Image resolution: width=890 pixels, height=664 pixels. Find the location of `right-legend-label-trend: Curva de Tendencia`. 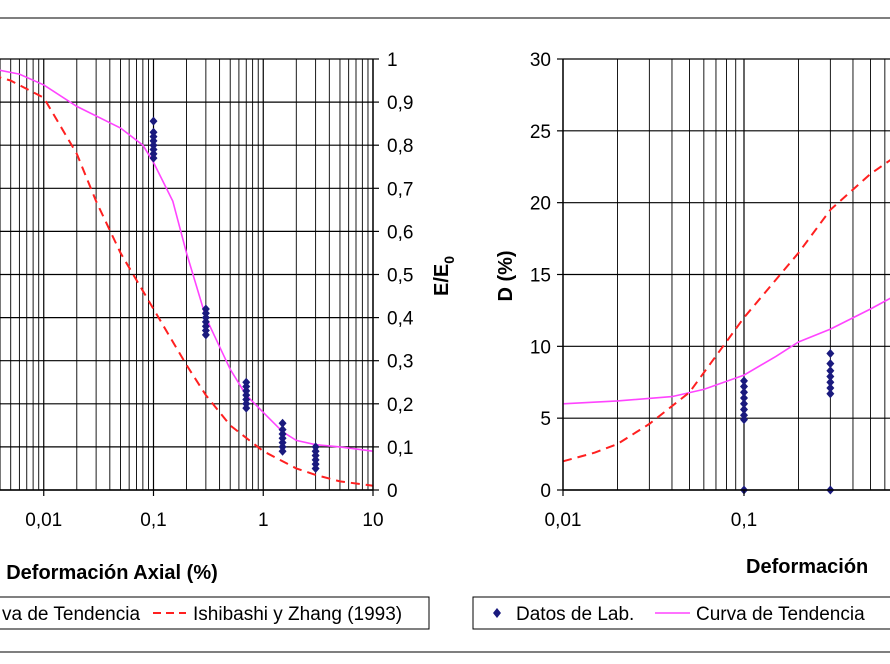

right-legend-label-trend: Curva de Tendencia is located at coordinates (780, 614).